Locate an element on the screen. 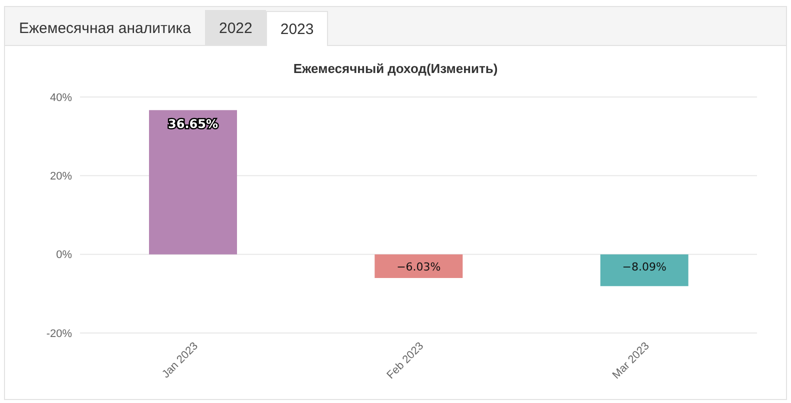 The height and width of the screenshot is (403, 791). data-label: −8.09% is located at coordinates (644, 267).